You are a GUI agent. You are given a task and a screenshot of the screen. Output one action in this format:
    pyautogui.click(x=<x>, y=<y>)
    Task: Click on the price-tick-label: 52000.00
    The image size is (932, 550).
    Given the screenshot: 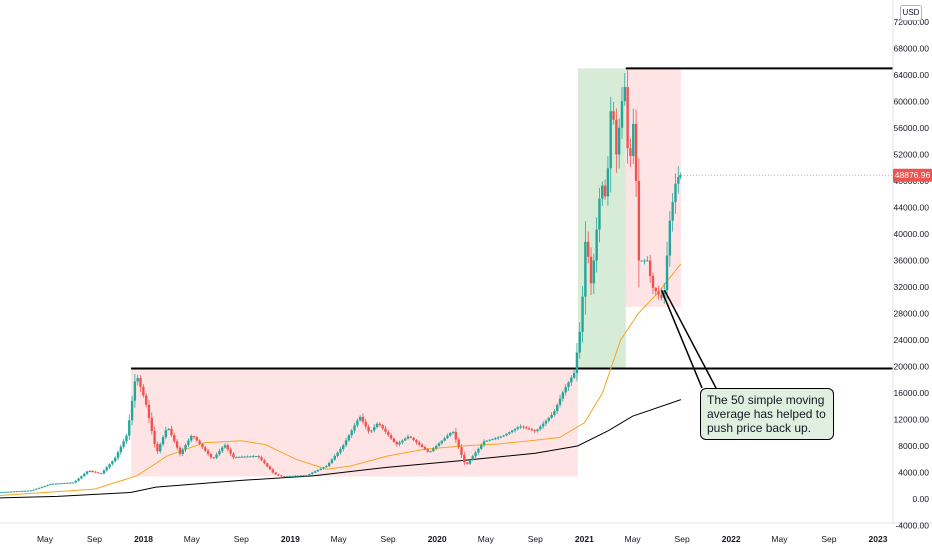 What is the action you would take?
    pyautogui.click(x=912, y=155)
    